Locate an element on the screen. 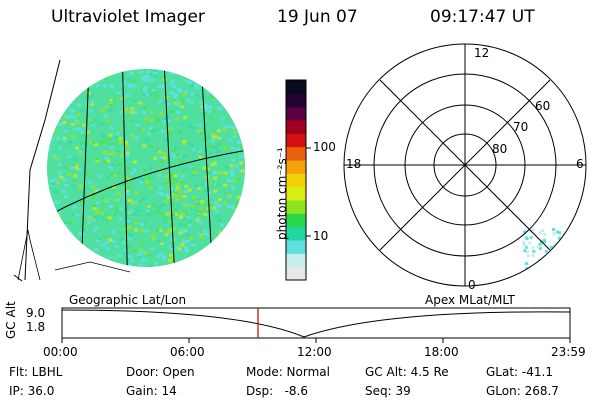 This screenshot has width=600, height=400. timeline-tick-4: 23:59 is located at coordinates (568, 352).